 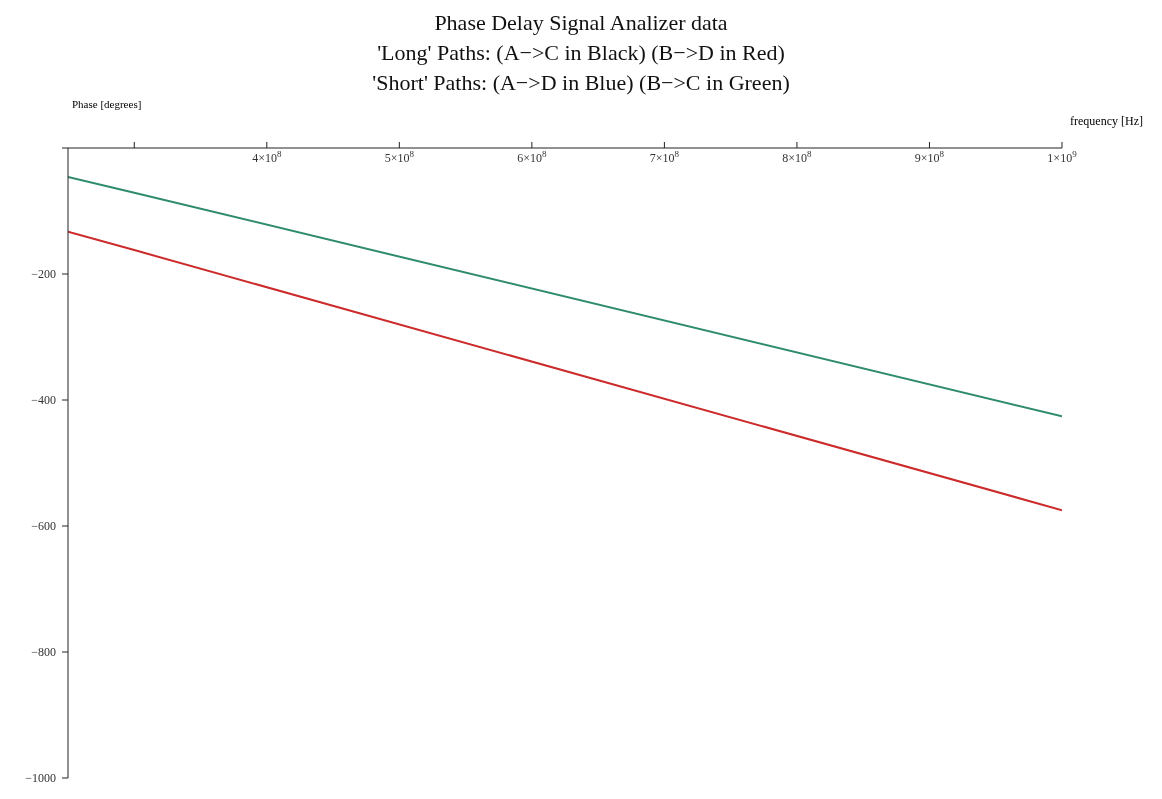 What do you see at coordinates (532, 157) in the screenshot?
I see `x-tick-label: 6×10$^{8}$` at bounding box center [532, 157].